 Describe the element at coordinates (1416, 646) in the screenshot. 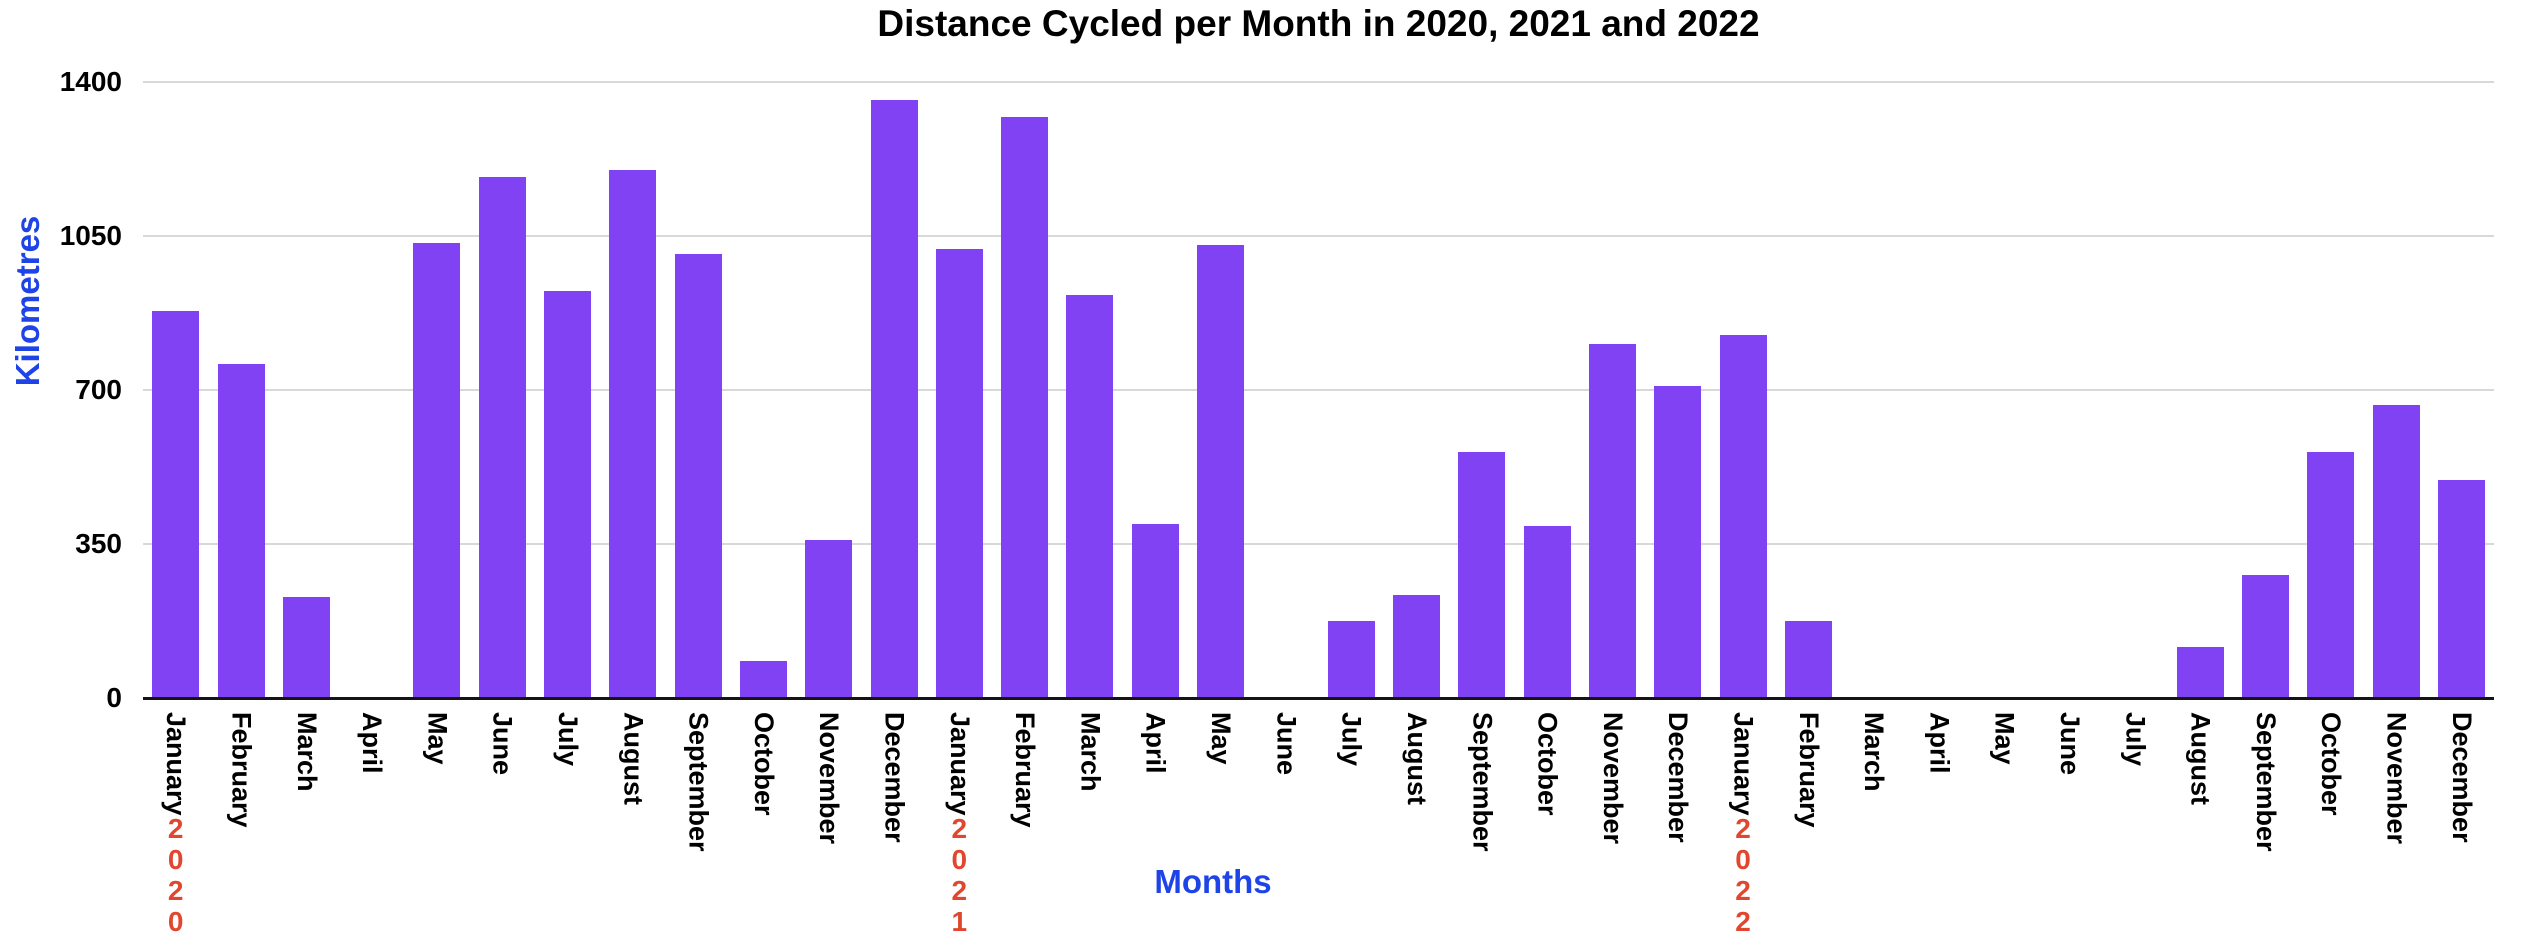

I see `bar-august-2021` at that location.